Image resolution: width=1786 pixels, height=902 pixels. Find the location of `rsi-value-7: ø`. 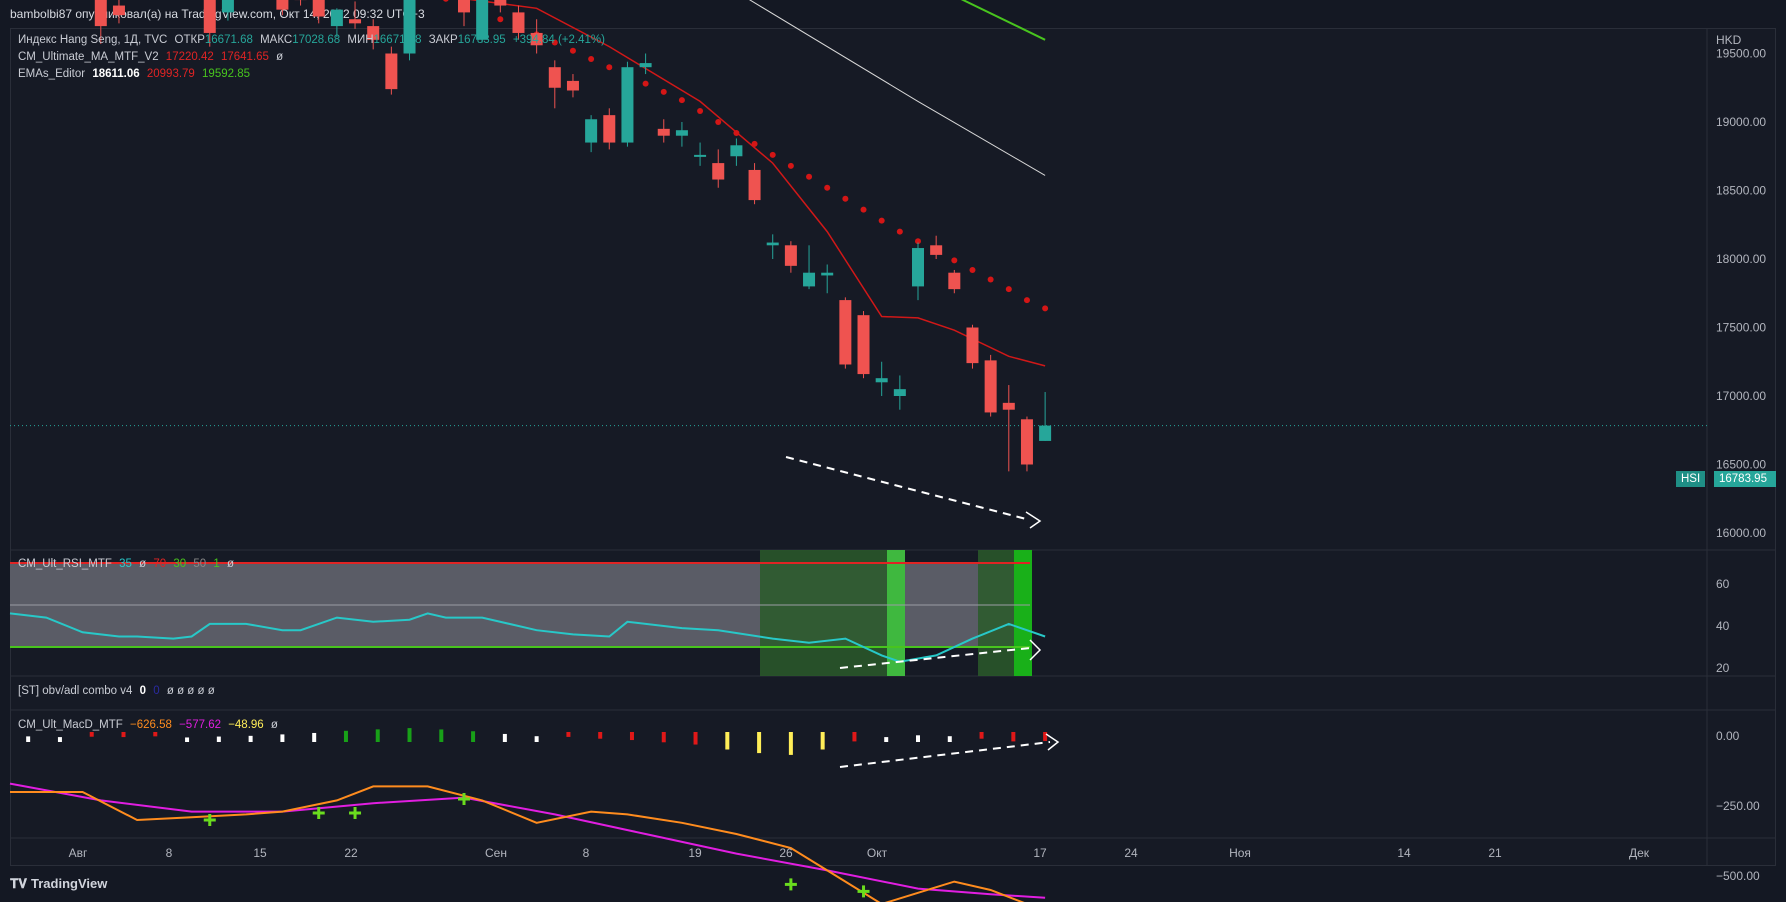

rsi-value-7: ø is located at coordinates (230, 564).